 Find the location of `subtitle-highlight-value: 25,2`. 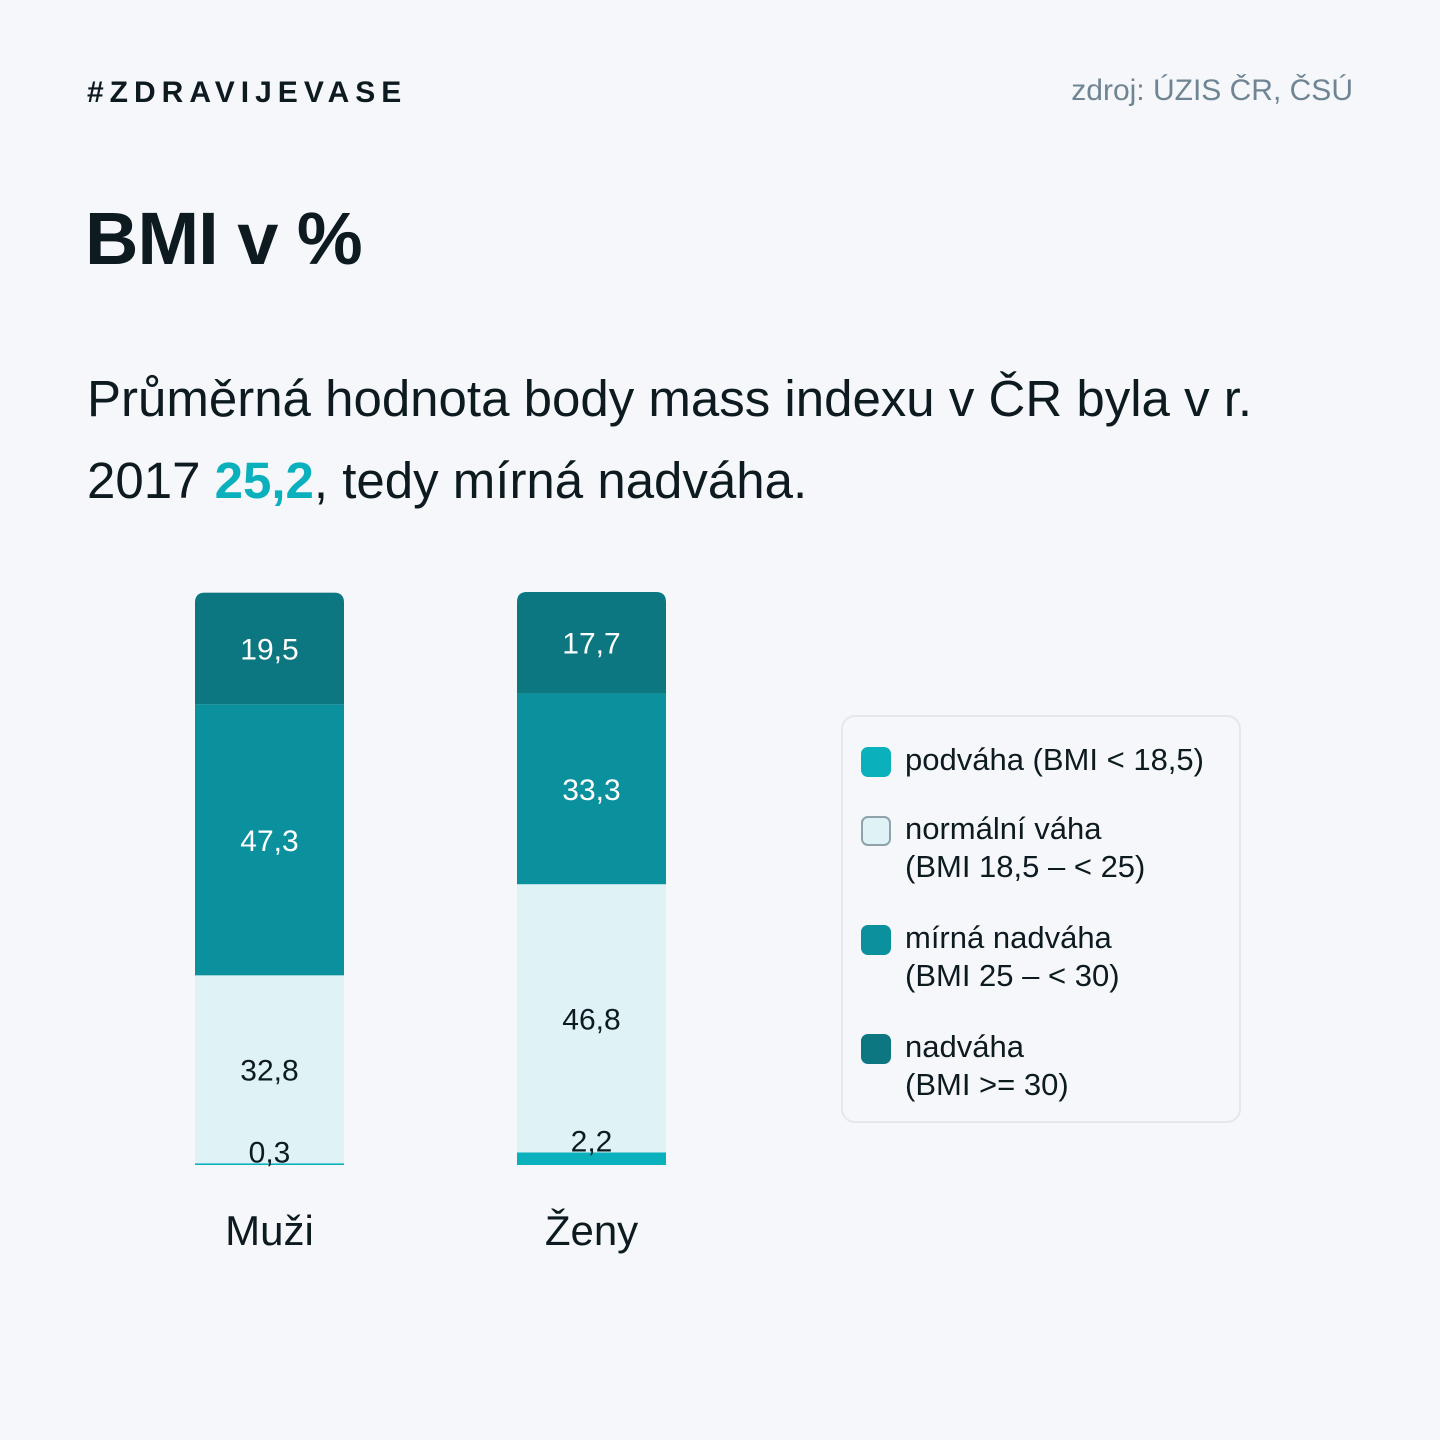

subtitle-highlight-value: 25,2 is located at coordinates (264, 480).